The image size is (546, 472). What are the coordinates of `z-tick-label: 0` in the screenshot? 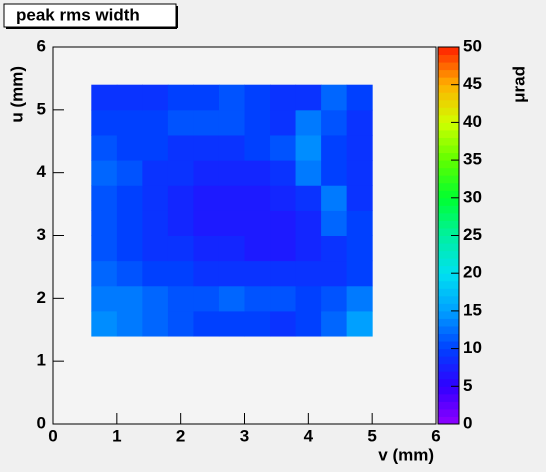 It's located at (467, 422).